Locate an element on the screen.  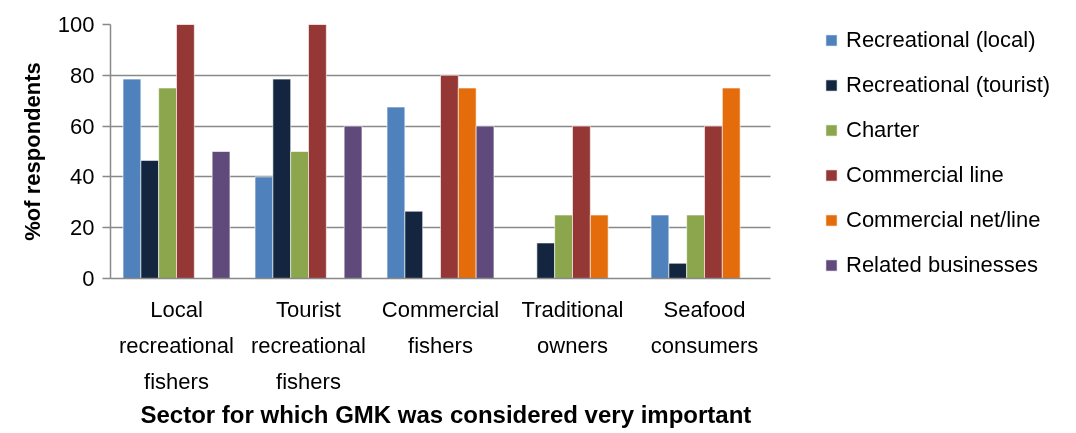
legend-label: Charter is located at coordinates (883, 130).